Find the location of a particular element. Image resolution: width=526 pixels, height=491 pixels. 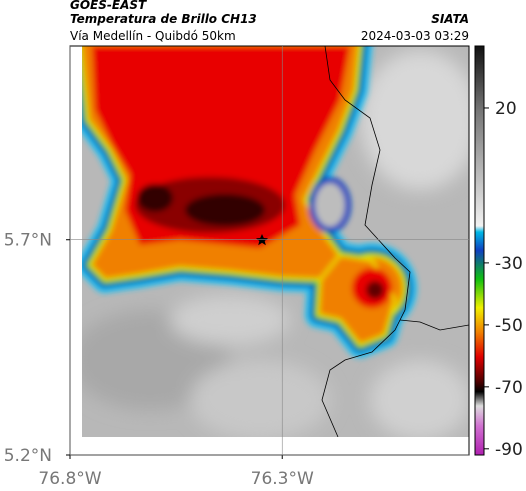

colorbar-tick-label: -30 is located at coordinates (509, 264).